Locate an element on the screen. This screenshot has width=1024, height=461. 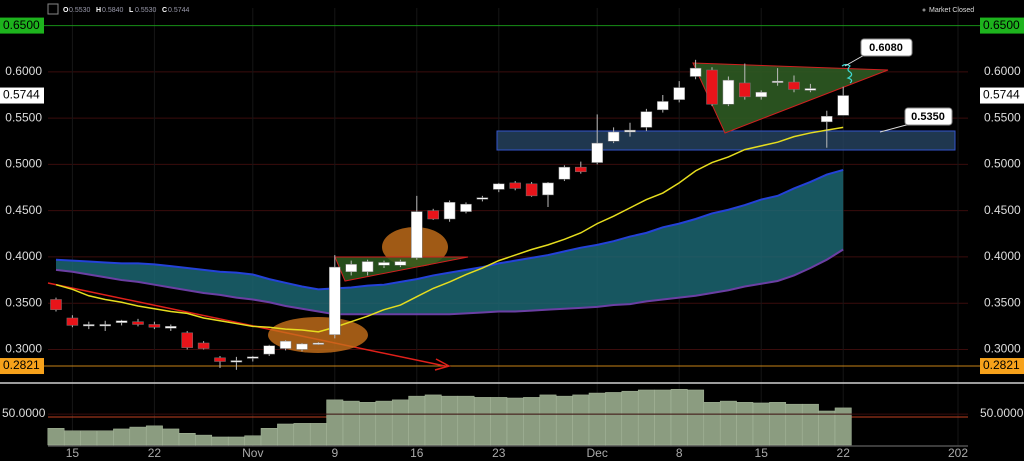
band-lower is located at coordinates (449, 282).